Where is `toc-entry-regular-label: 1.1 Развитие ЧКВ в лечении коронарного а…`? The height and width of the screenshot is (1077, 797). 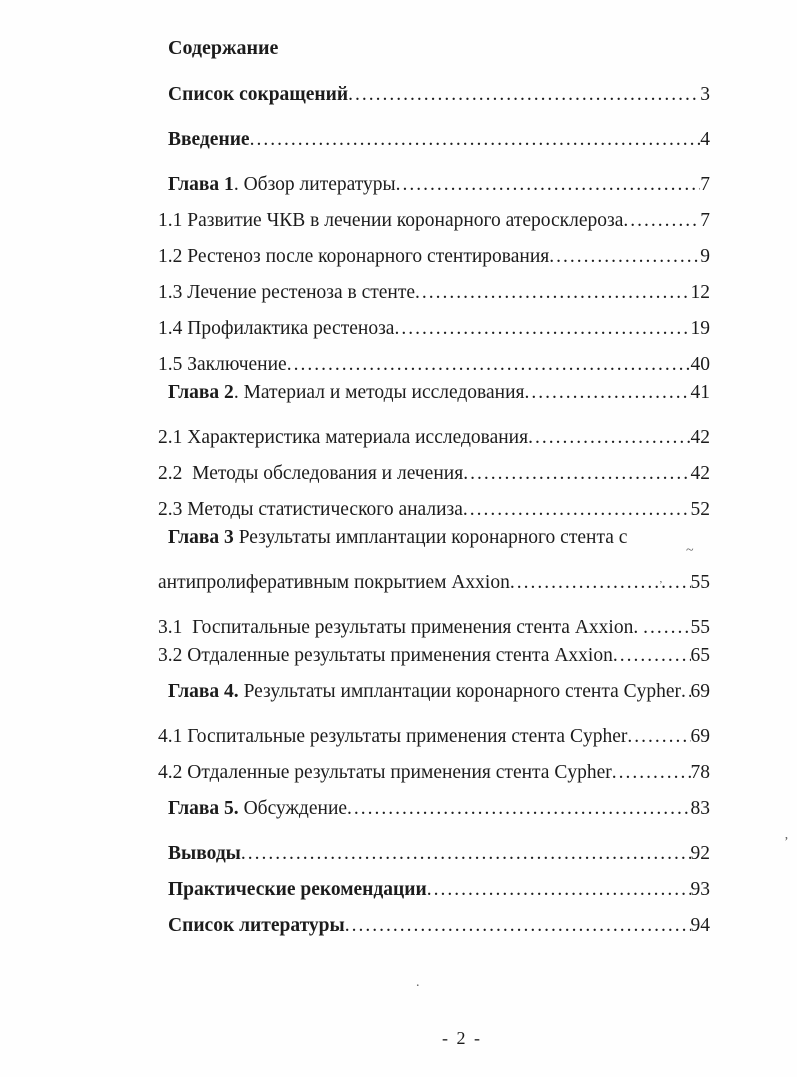 toc-entry-regular-label: 1.1 Развитие ЧКВ в лечении коронарного а… is located at coordinates (391, 220).